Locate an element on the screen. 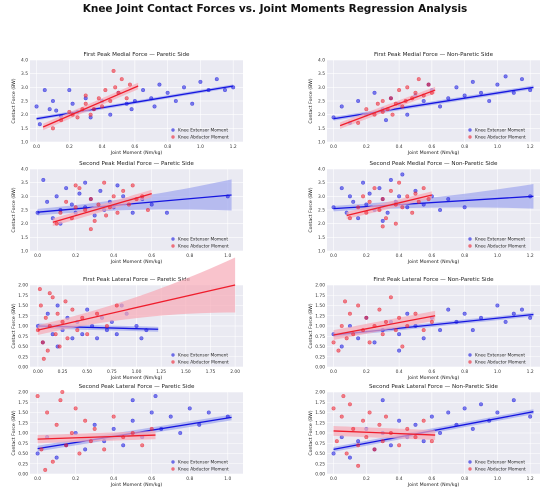 The height and width of the screenshot is (494, 550). subplot-1-y-tick-label: 3.5 is located at coordinates (24, 74).